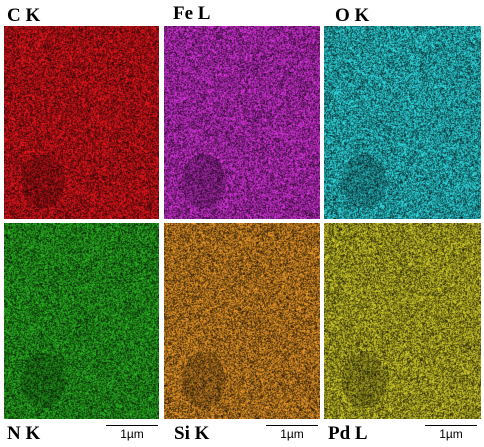 This screenshot has height=447, width=484. What do you see at coordinates (402, 122) in the screenshot?
I see `map-o-k` at bounding box center [402, 122].